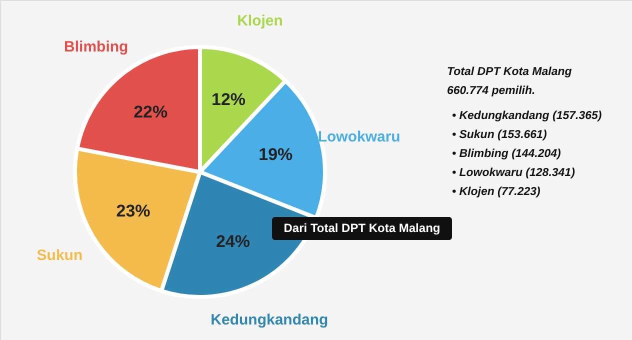 This screenshot has width=632, height=340. What do you see at coordinates (491, 91) in the screenshot?
I see `text: 660.774 pemilih.` at bounding box center [491, 91].